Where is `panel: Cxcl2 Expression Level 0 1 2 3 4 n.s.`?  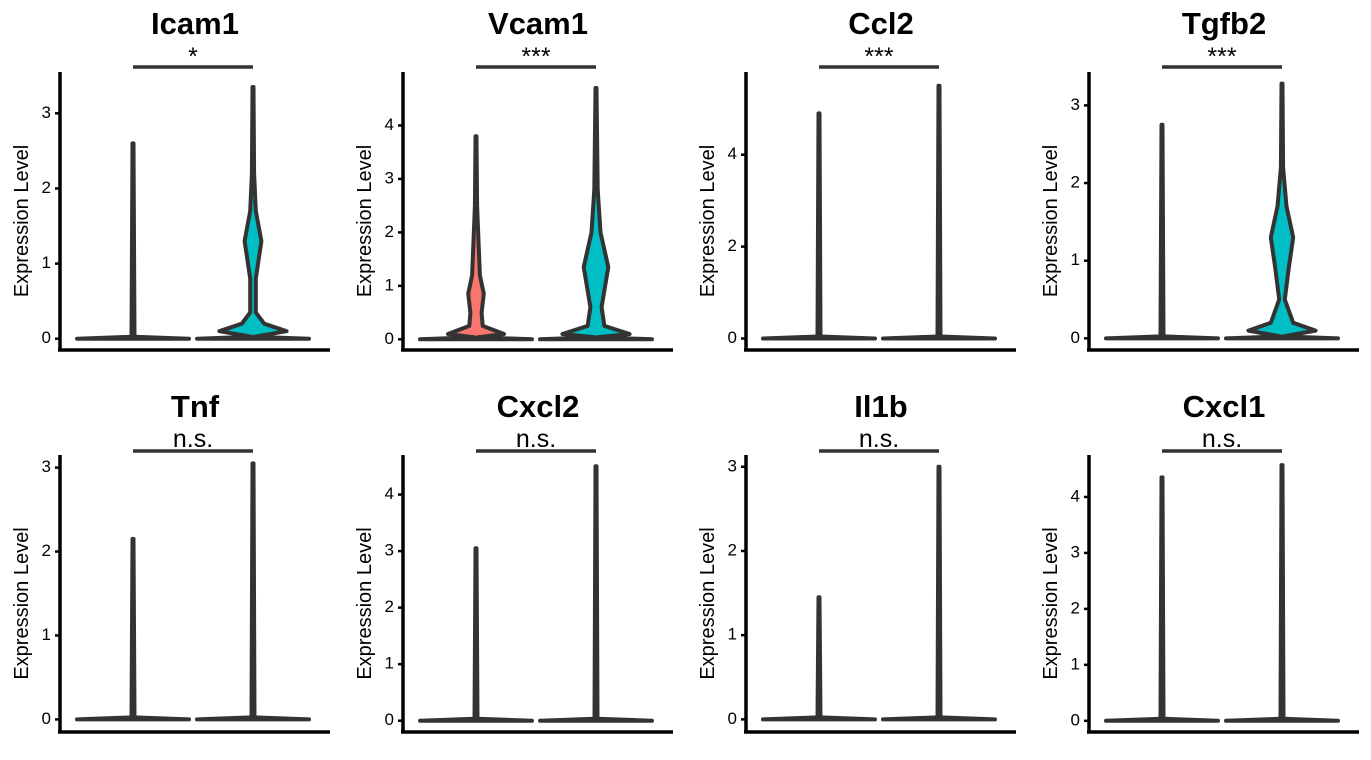
panel: Cxcl2 Expression Level 0 1 2 3 4 n.s. is located at coordinates (513, 561).